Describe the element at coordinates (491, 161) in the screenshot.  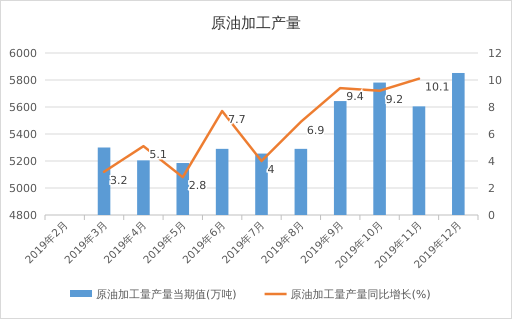
I see `y2-tick-label: 4` at that location.